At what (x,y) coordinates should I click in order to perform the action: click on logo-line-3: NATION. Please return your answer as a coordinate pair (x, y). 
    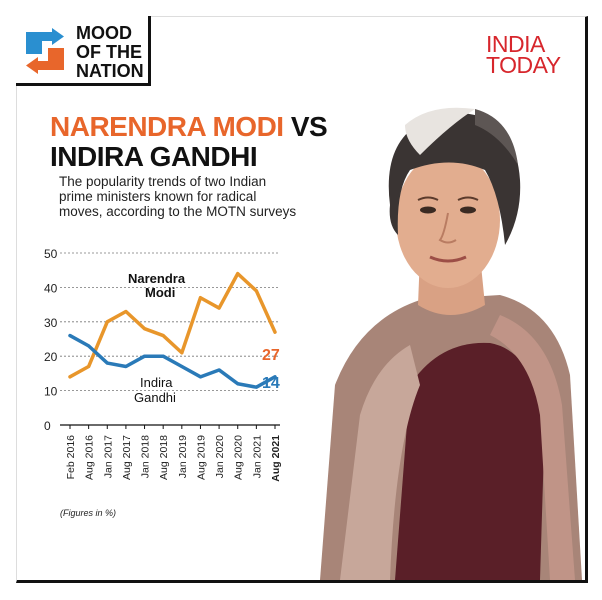
    Looking at the image, I should click on (110, 71).